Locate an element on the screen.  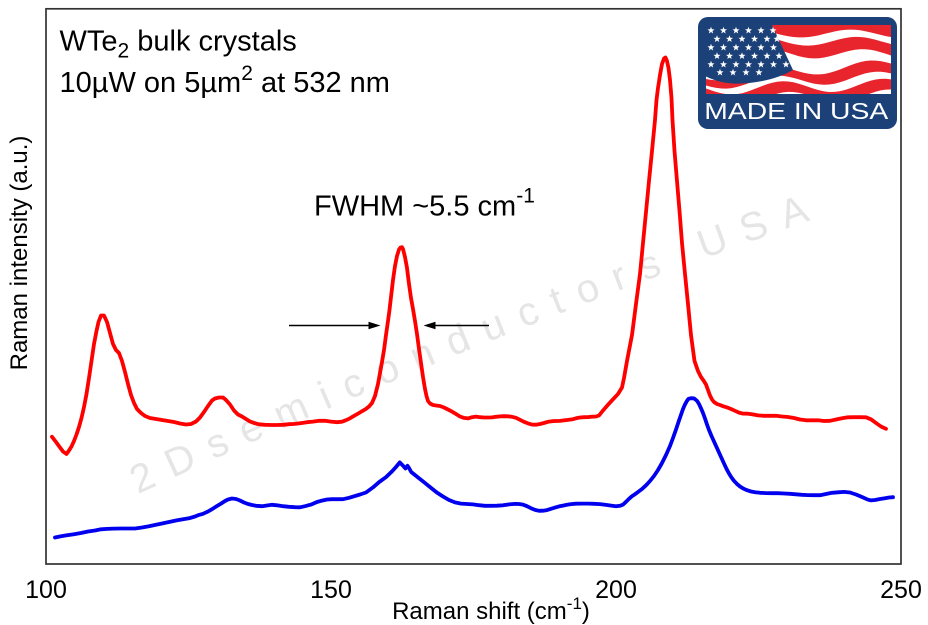
svg-text: 100 is located at coordinates (46, 590).